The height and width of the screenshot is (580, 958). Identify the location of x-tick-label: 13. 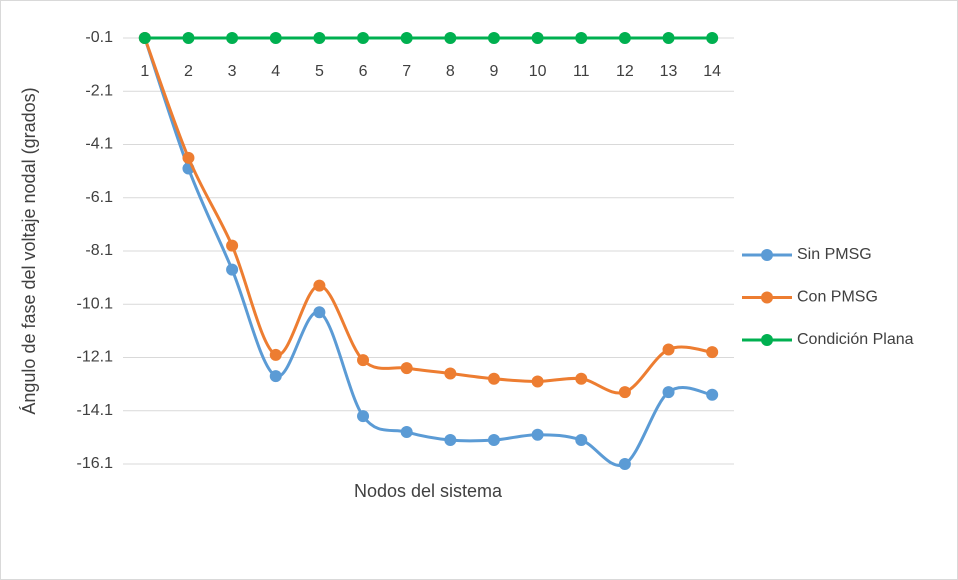
(669, 71).